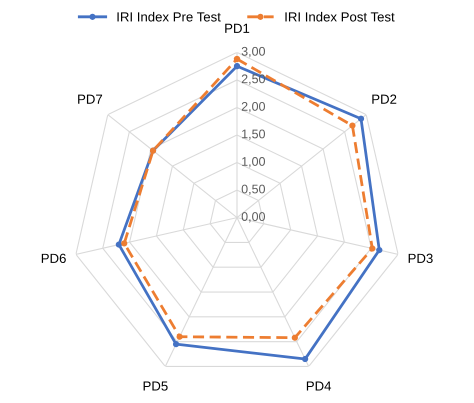 Image resolution: width=474 pixels, height=403 pixels. What do you see at coordinates (254, 135) in the screenshot?
I see `y-tick-label: 1,50` at bounding box center [254, 135].